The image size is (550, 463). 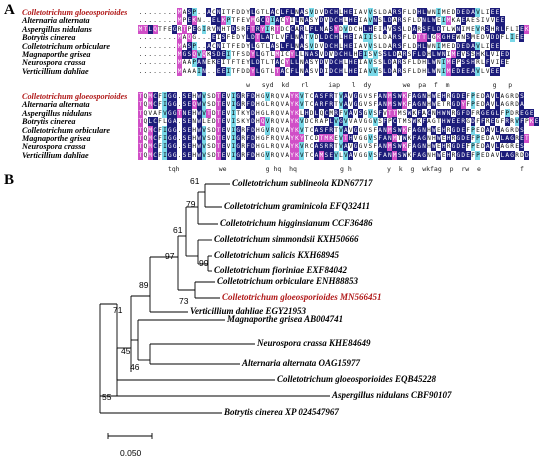 I want to click on taxon-label: Colletotrichum gloeosporioides EQB45228, so click(x=357, y=379).